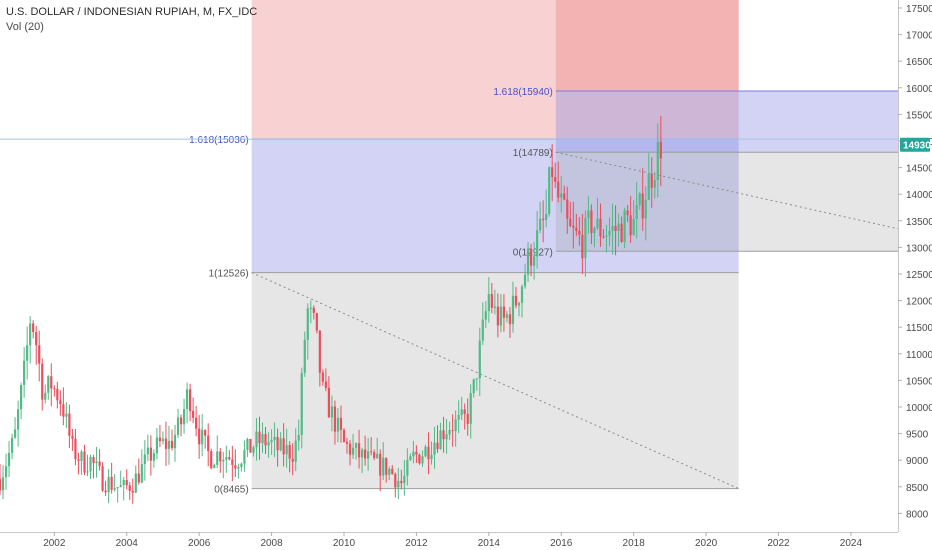 Image resolution: width=932 pixels, height=550 pixels. Describe the element at coordinates (634, 543) in the screenshot. I see `x-tick-label: 2018` at that location.